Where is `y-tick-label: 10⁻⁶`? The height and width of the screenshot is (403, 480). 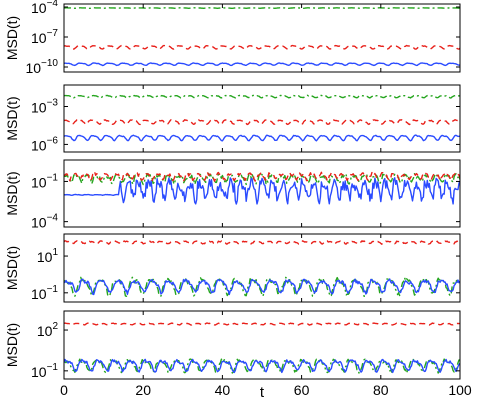
y-tick-label: 10⁻⁶ is located at coordinates (44, 144).